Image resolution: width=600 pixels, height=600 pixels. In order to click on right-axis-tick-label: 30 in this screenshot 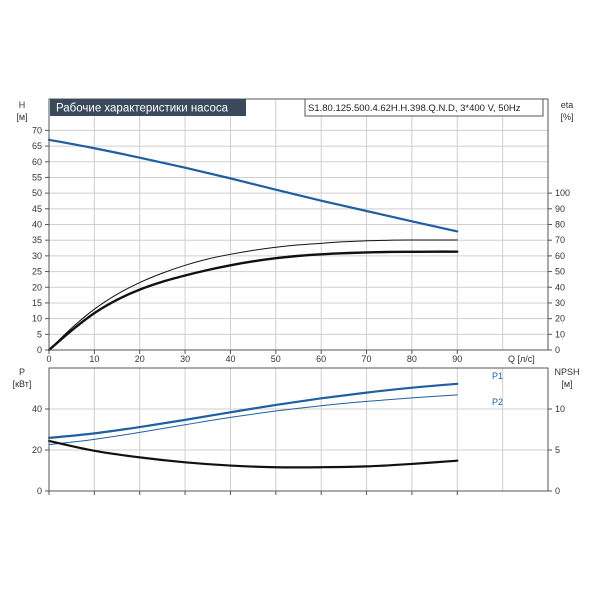, I will do `click(560, 303)`.